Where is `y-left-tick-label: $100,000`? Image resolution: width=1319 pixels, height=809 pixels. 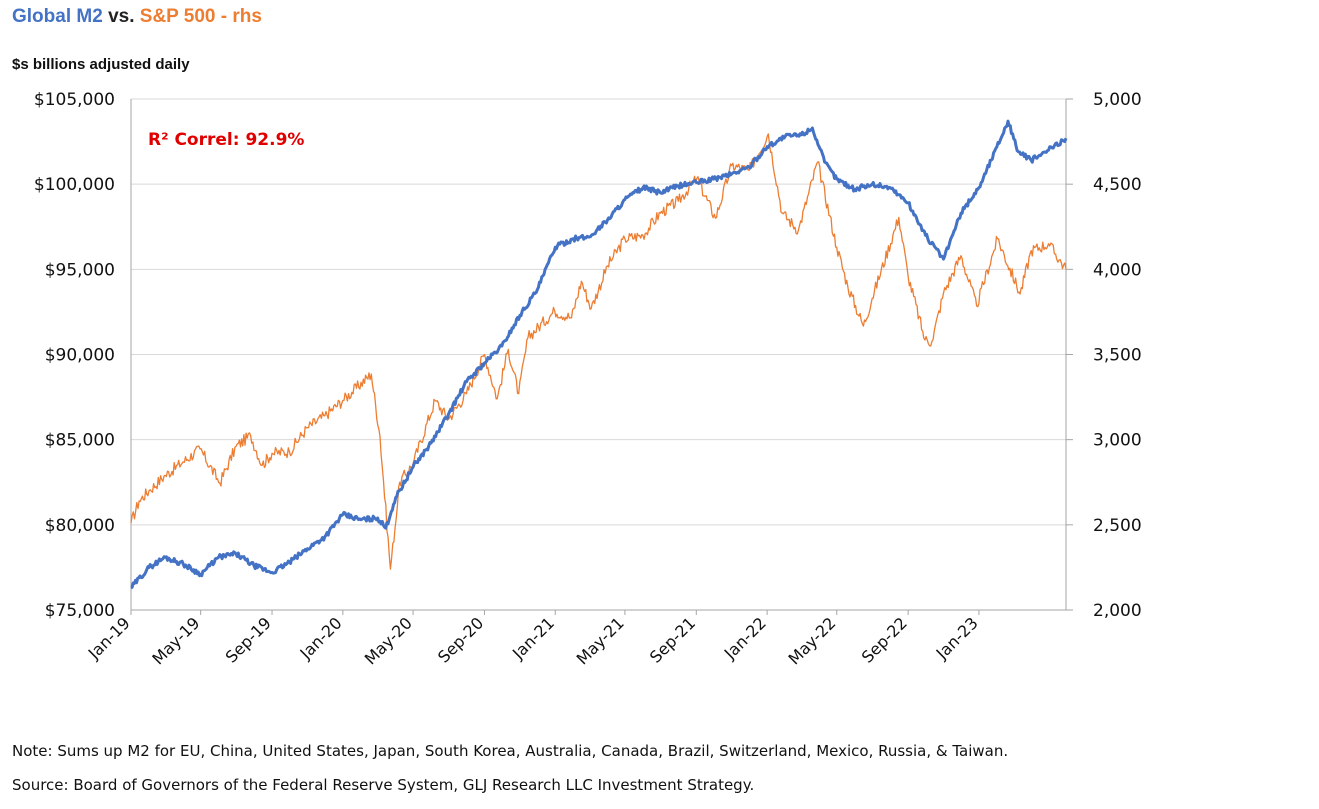
y-left-tick-label: $100,000 is located at coordinates (74, 185).